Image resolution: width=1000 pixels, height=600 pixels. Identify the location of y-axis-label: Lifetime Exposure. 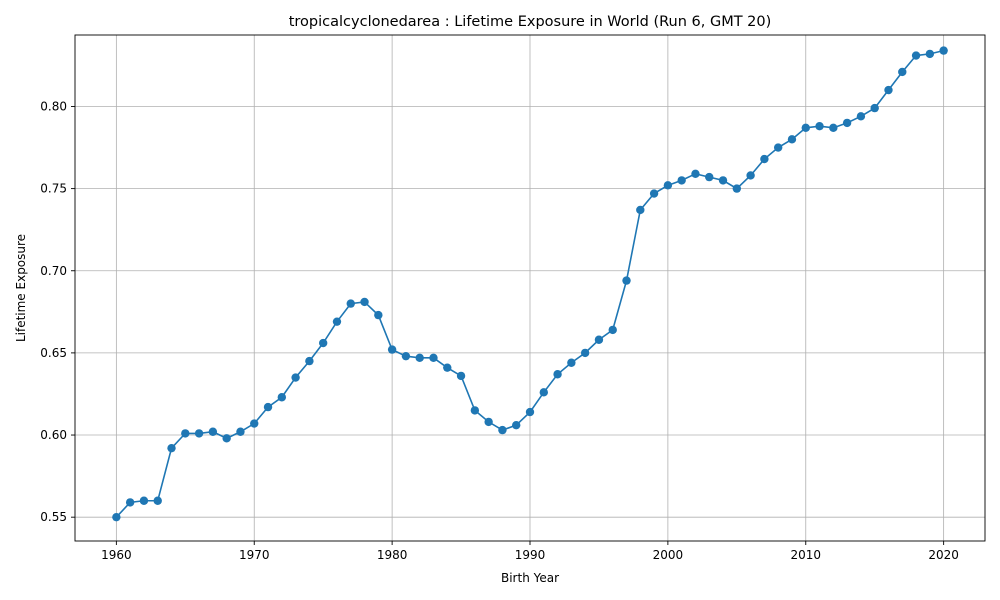
(21, 288).